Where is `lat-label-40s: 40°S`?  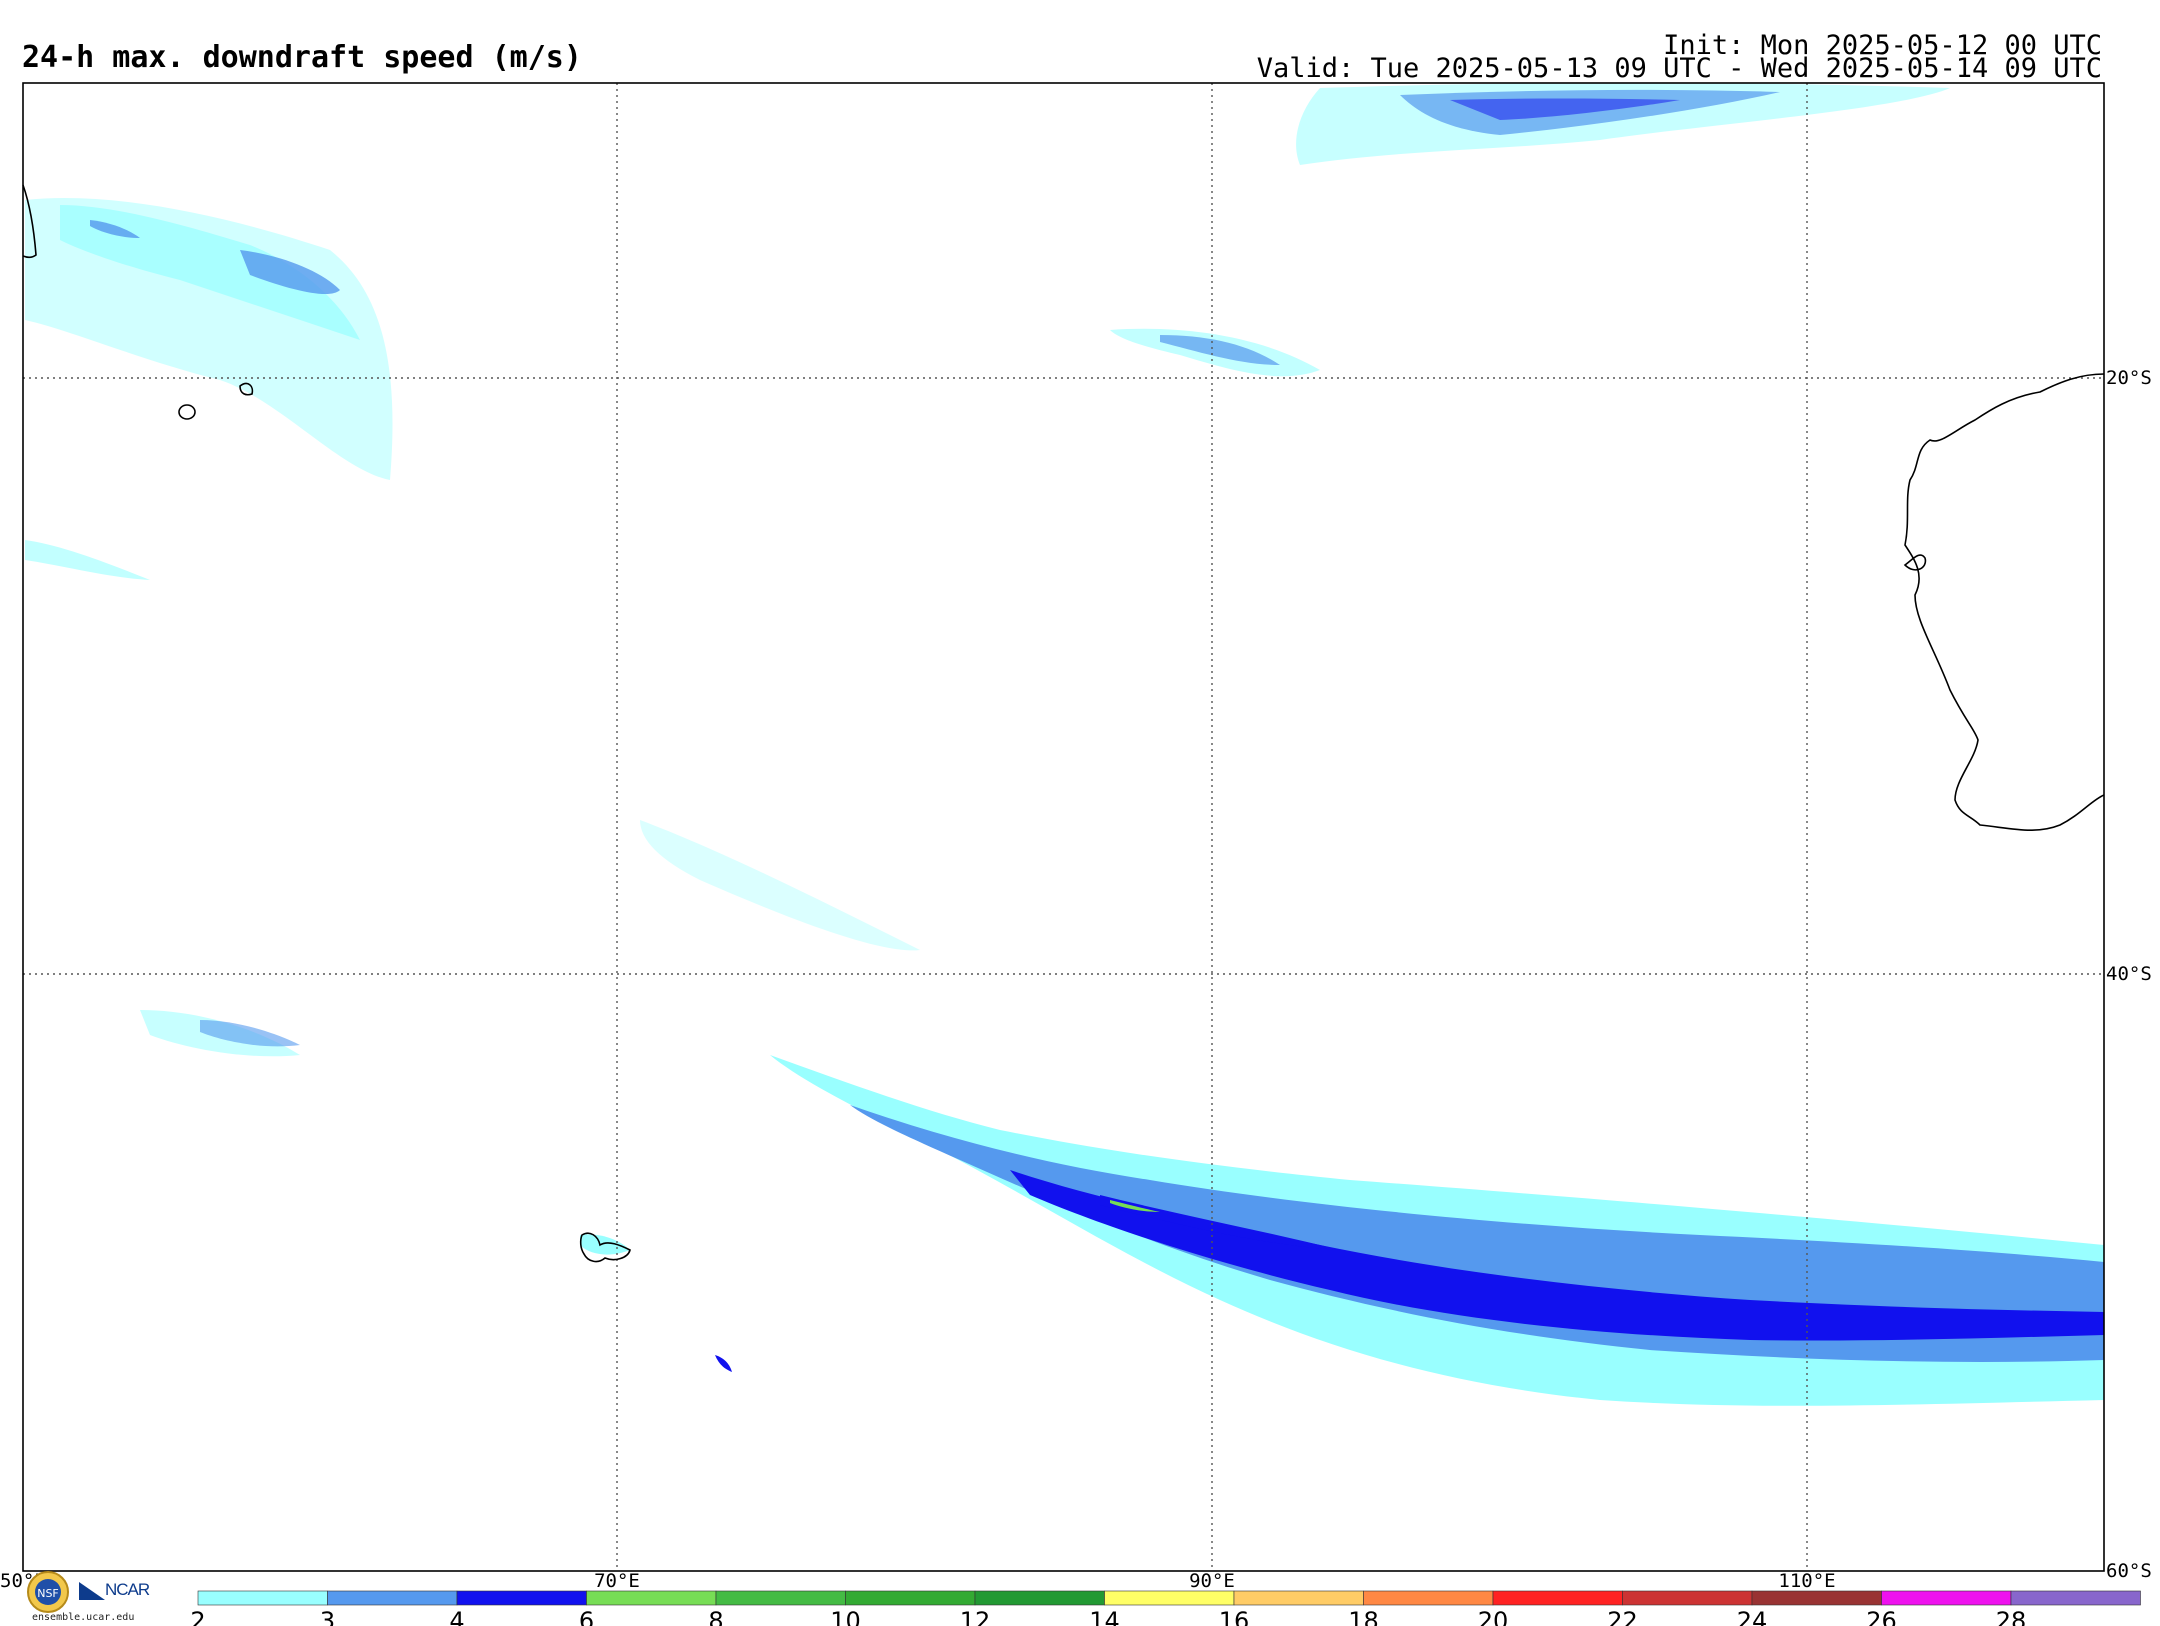
lat-label-40s: 40°S is located at coordinates (2129, 974).